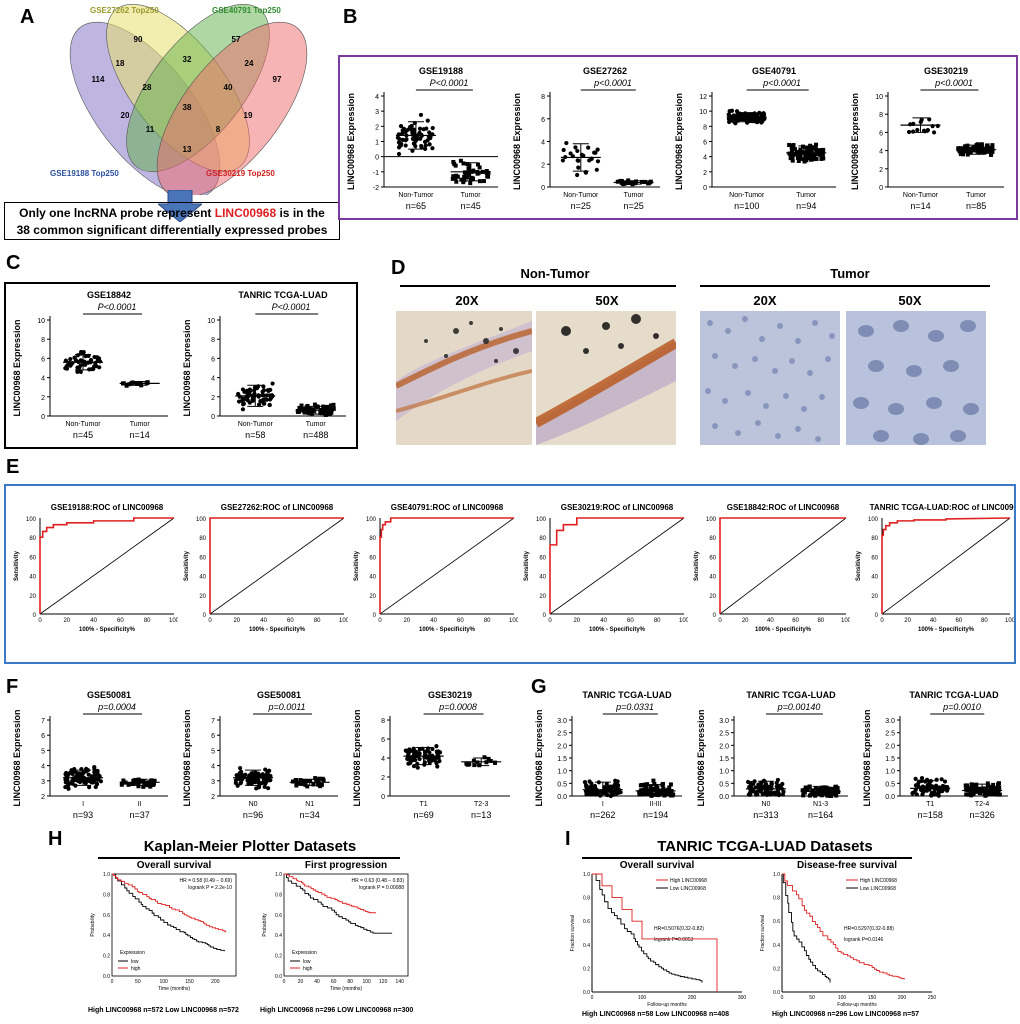 This screenshot has width=1020, height=1024. Describe the element at coordinates (869, 929) in the screenshot. I see `hazard-ratio: HR=0.5297(0.32-0.88)` at that location.